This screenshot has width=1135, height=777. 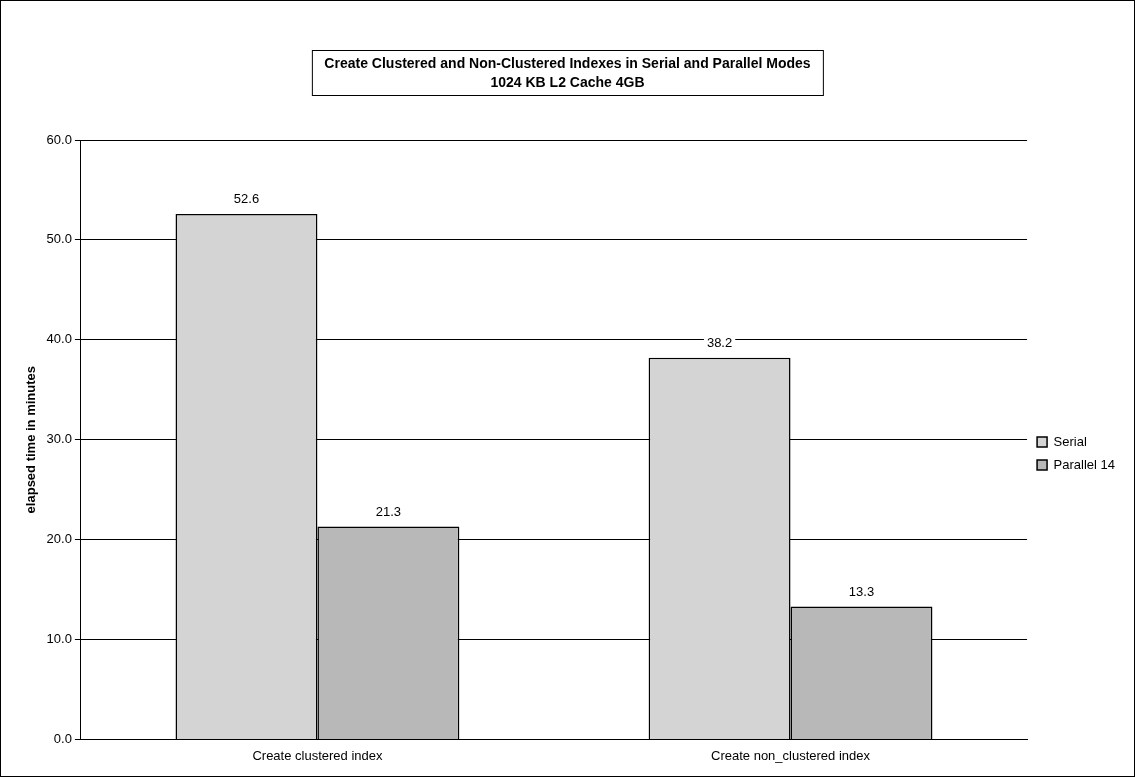 What do you see at coordinates (246, 198) in the screenshot?
I see `data-label: 52.6` at bounding box center [246, 198].